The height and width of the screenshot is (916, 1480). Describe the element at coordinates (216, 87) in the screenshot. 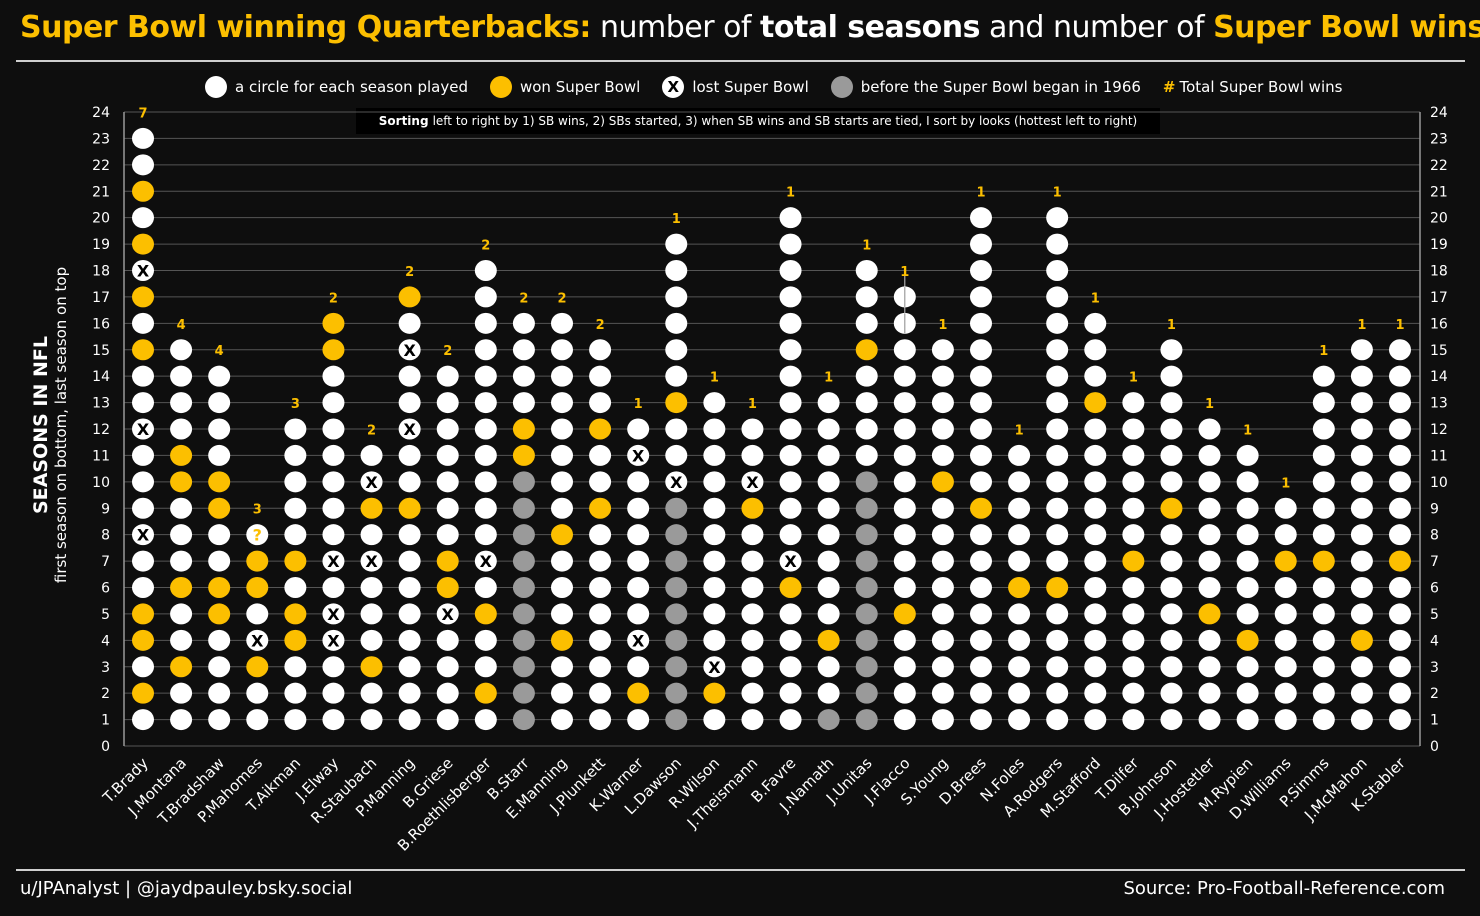

I see `white-circle-icon` at that location.